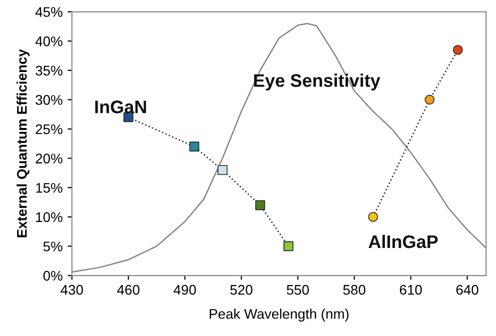 Image resolution: width=496 pixels, height=336 pixels. Describe the element at coordinates (279, 315) in the screenshot. I see `x-axis-title: Peak Wavelength (nm)` at that location.